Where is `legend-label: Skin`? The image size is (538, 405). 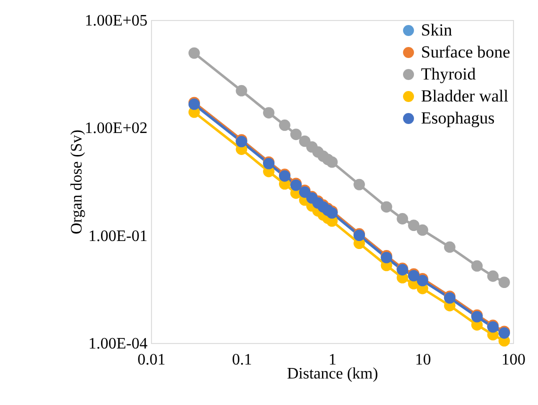 legend-label: Skin is located at coordinates (437, 30).